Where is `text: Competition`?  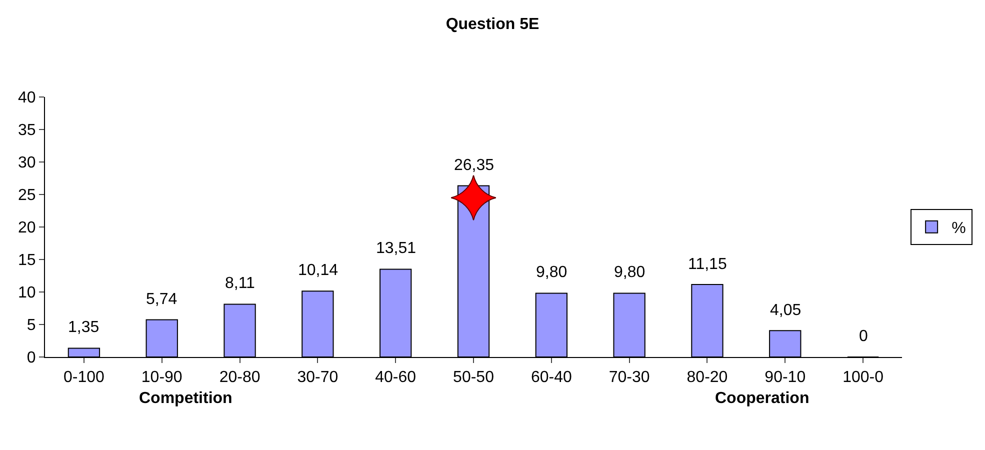
text: Competition is located at coordinates (185, 398).